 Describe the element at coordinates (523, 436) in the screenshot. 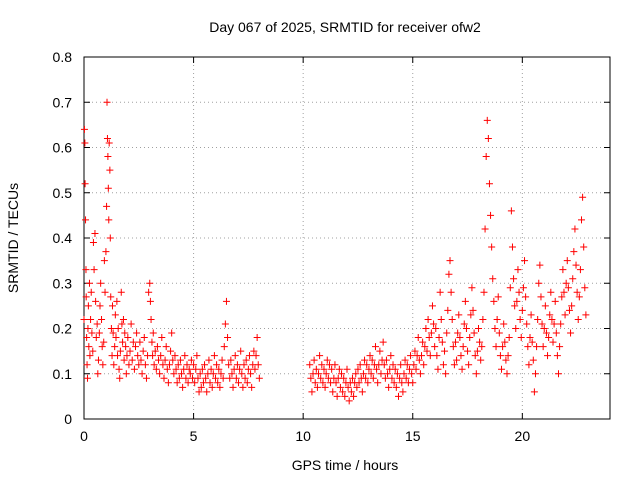

I see `x-tick-label: 20` at that location.